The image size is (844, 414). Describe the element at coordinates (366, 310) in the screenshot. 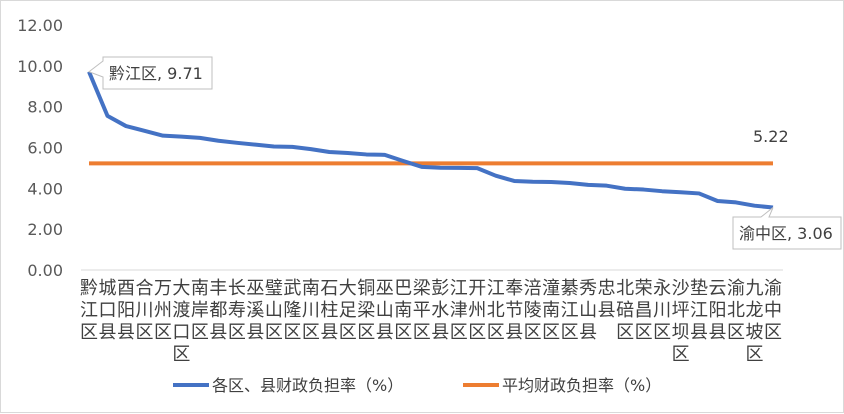

I see `x-tick-label: 铜梁区` at that location.